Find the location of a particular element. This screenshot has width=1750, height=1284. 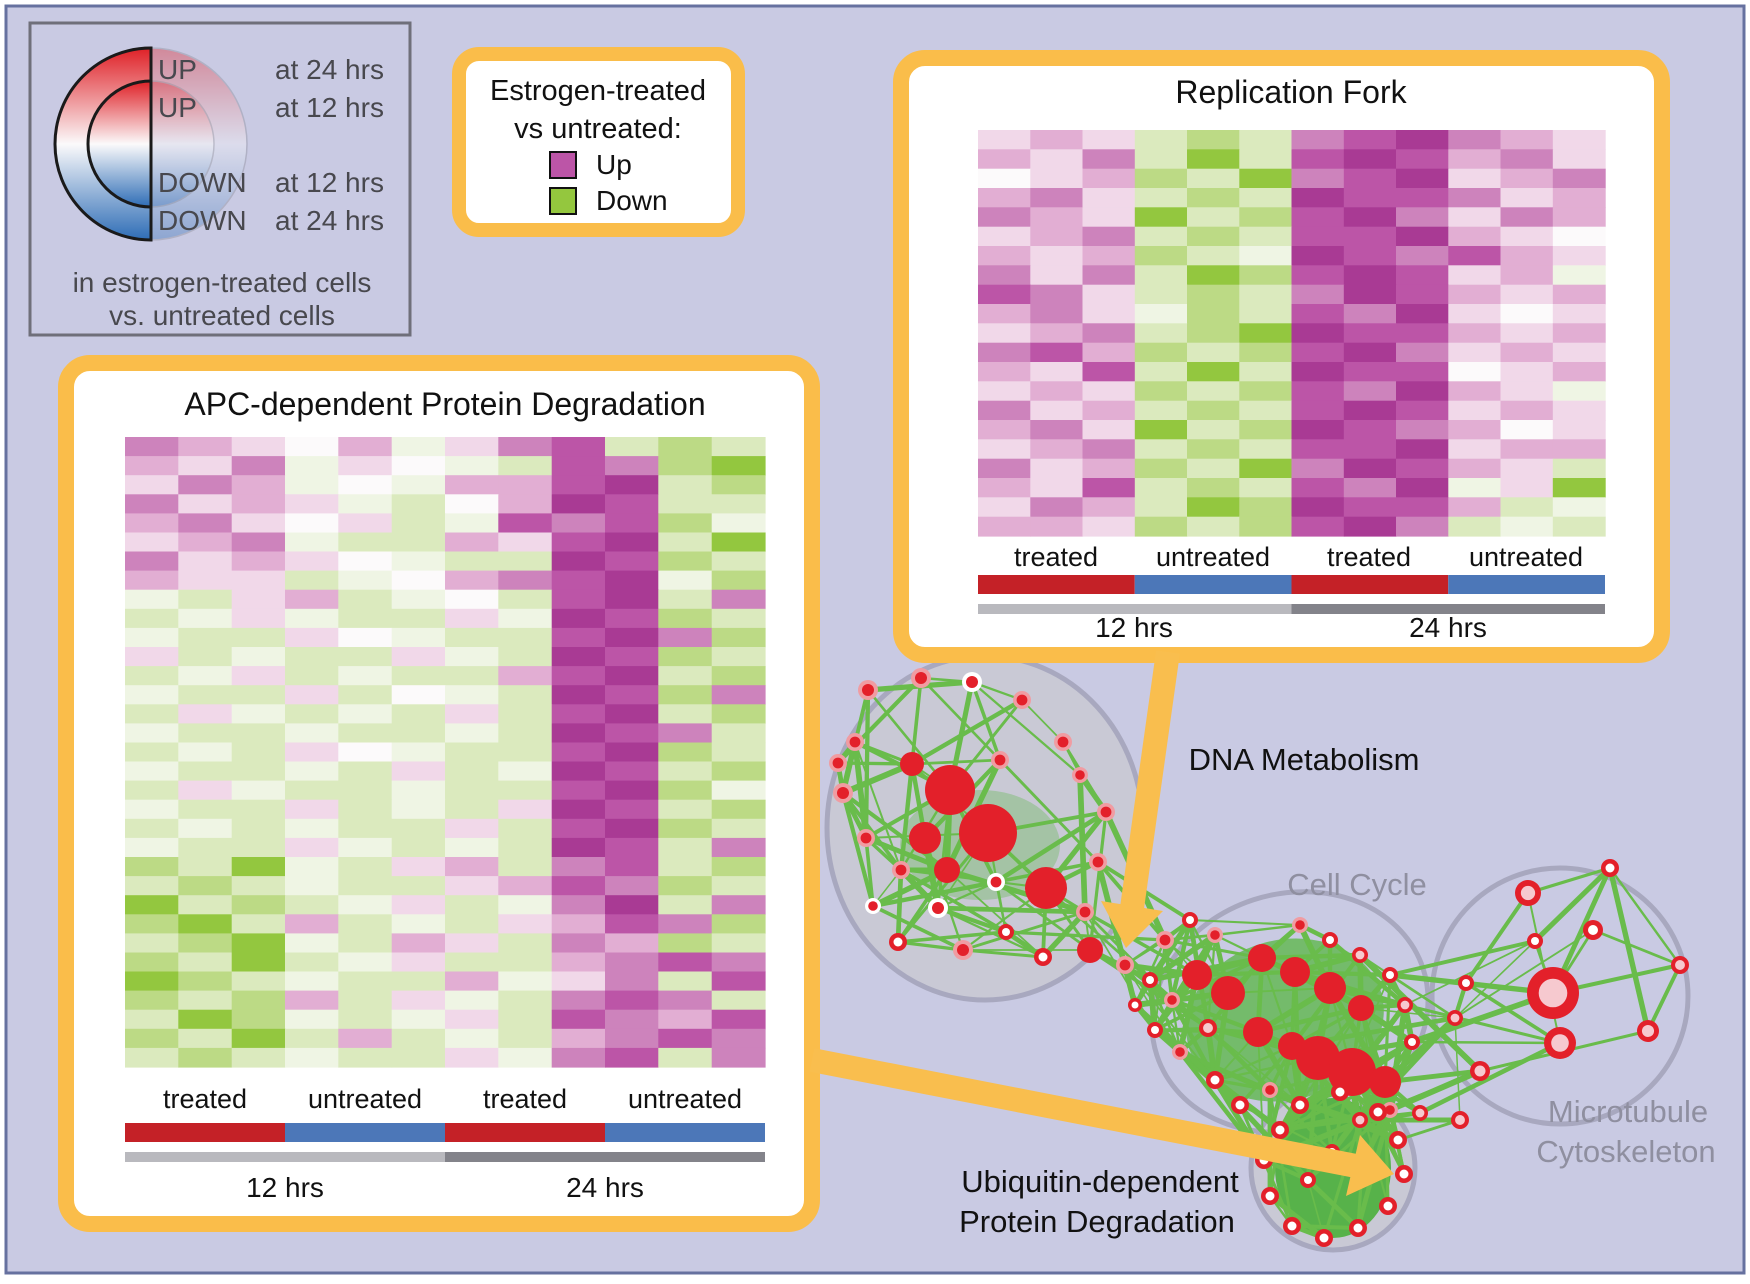

down-swatch-label: Down is located at coordinates (632, 200).